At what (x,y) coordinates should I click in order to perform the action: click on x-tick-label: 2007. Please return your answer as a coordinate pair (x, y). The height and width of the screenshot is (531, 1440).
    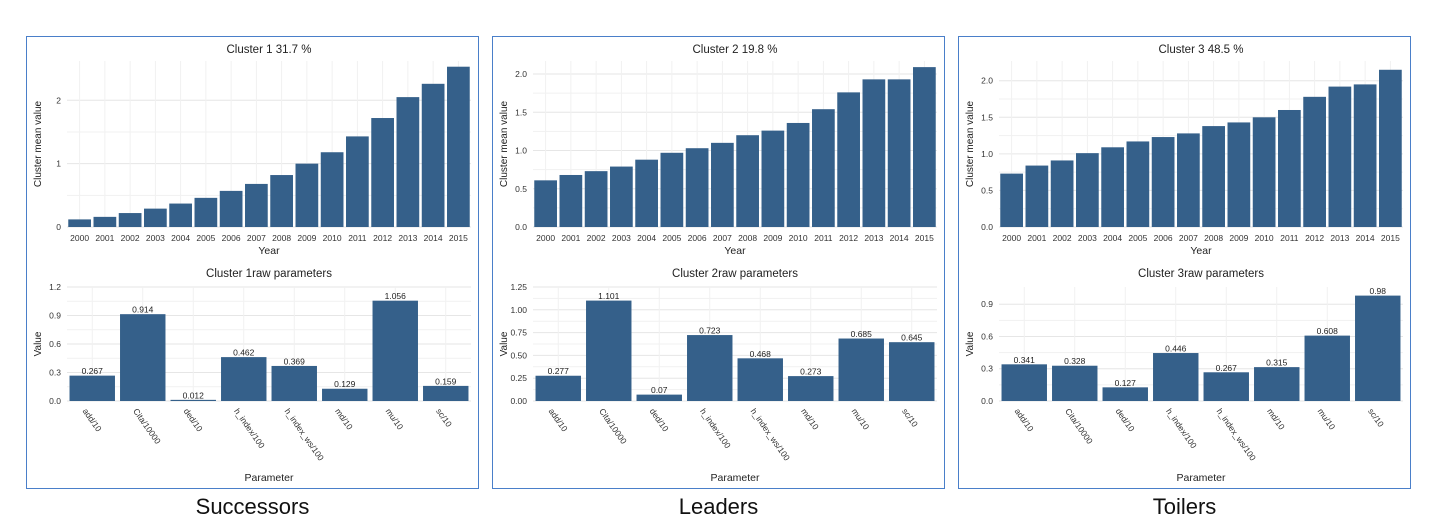
    Looking at the image, I should click on (722, 238).